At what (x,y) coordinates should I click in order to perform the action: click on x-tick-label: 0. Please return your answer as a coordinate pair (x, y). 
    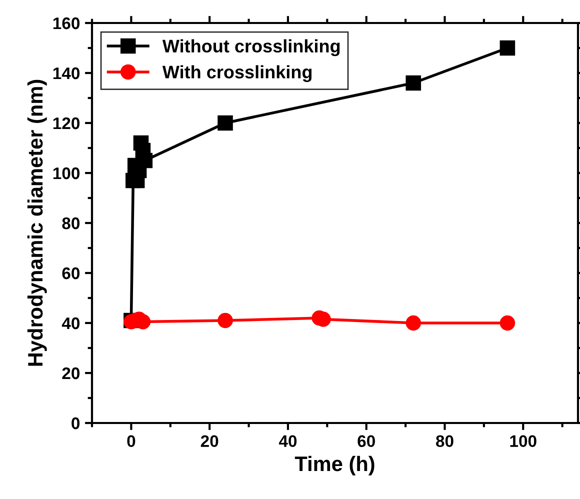
    Looking at the image, I should click on (131, 441).